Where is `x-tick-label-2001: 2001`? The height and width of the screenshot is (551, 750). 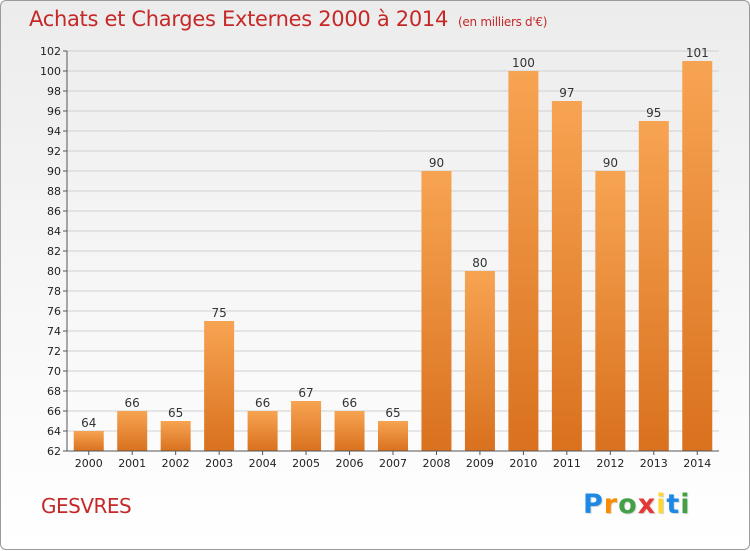
x-tick-label-2001: 2001 is located at coordinates (132, 463).